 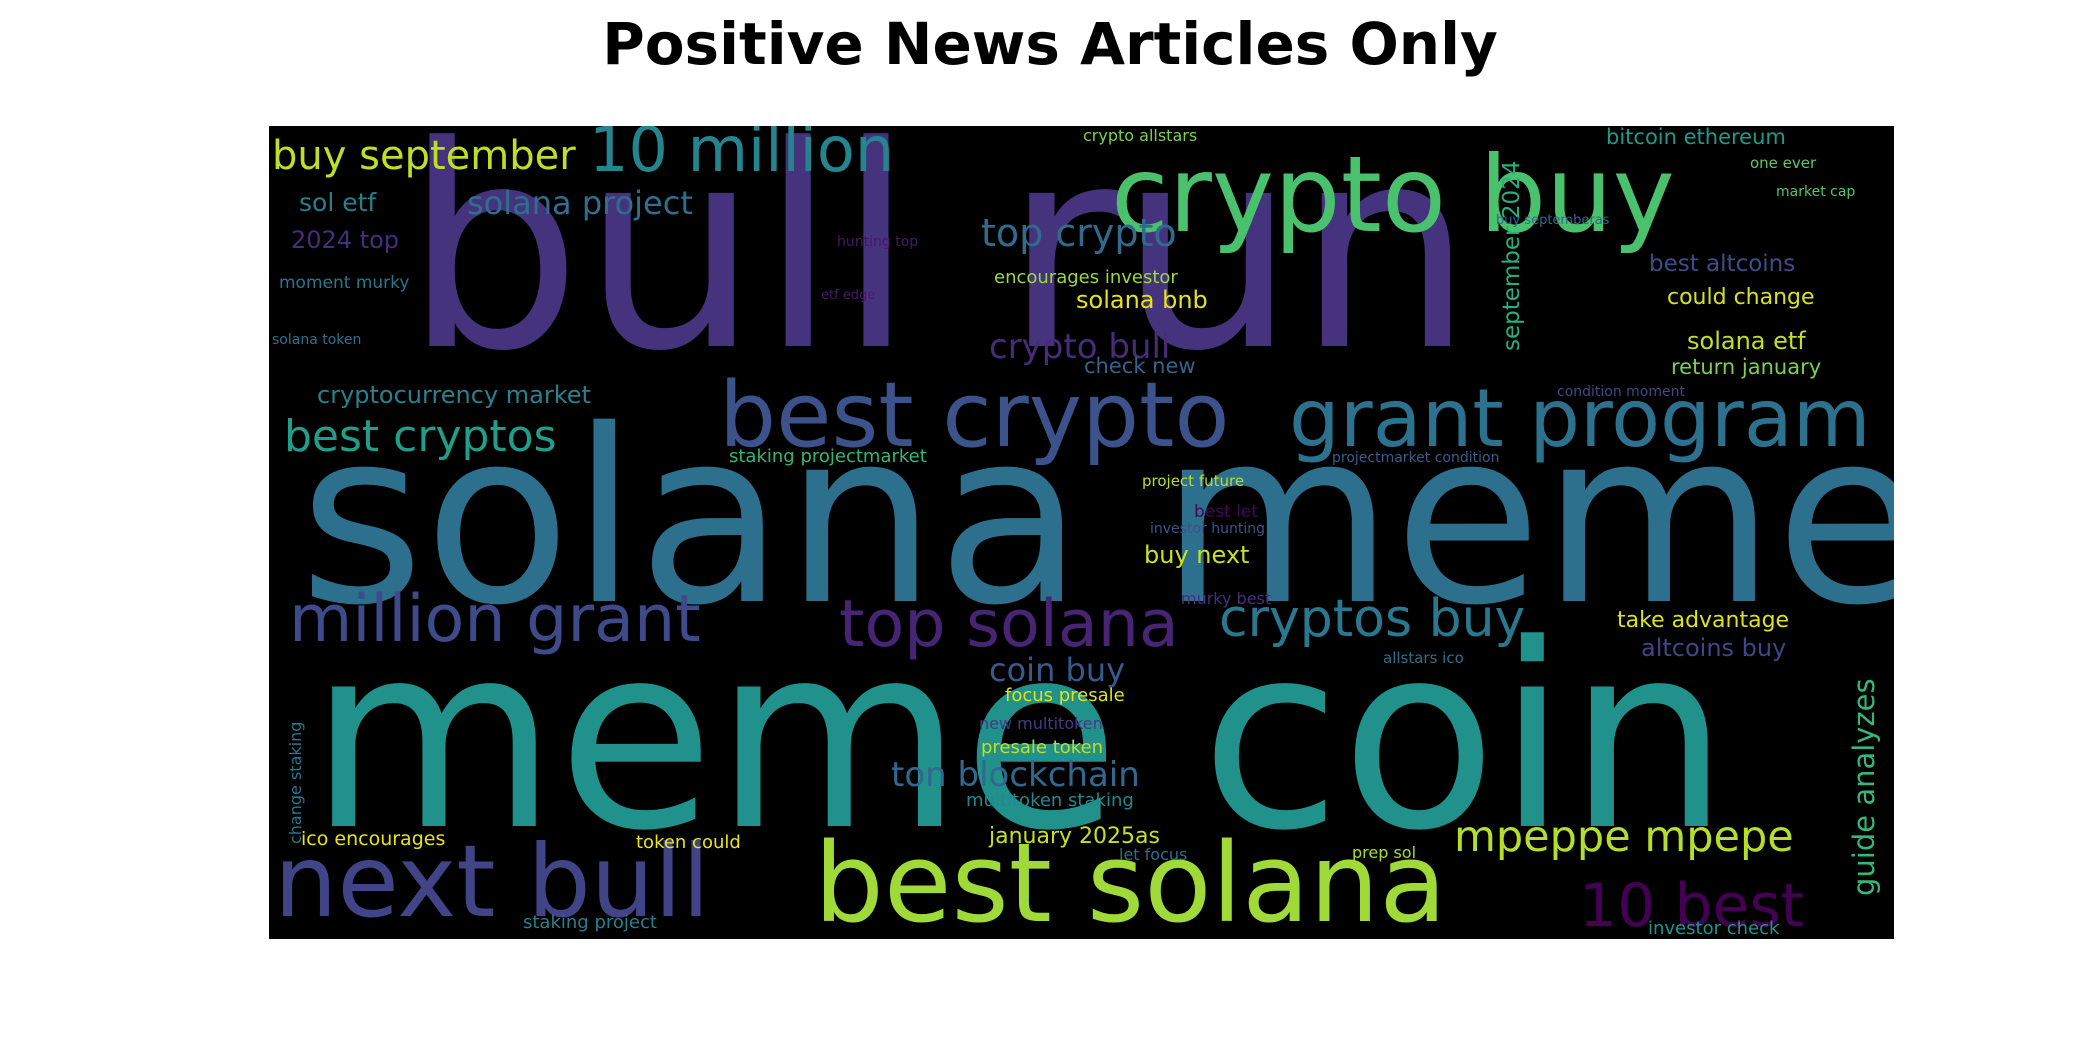 I want to click on word-top-crypto: top crypto, so click(x=1079, y=233).